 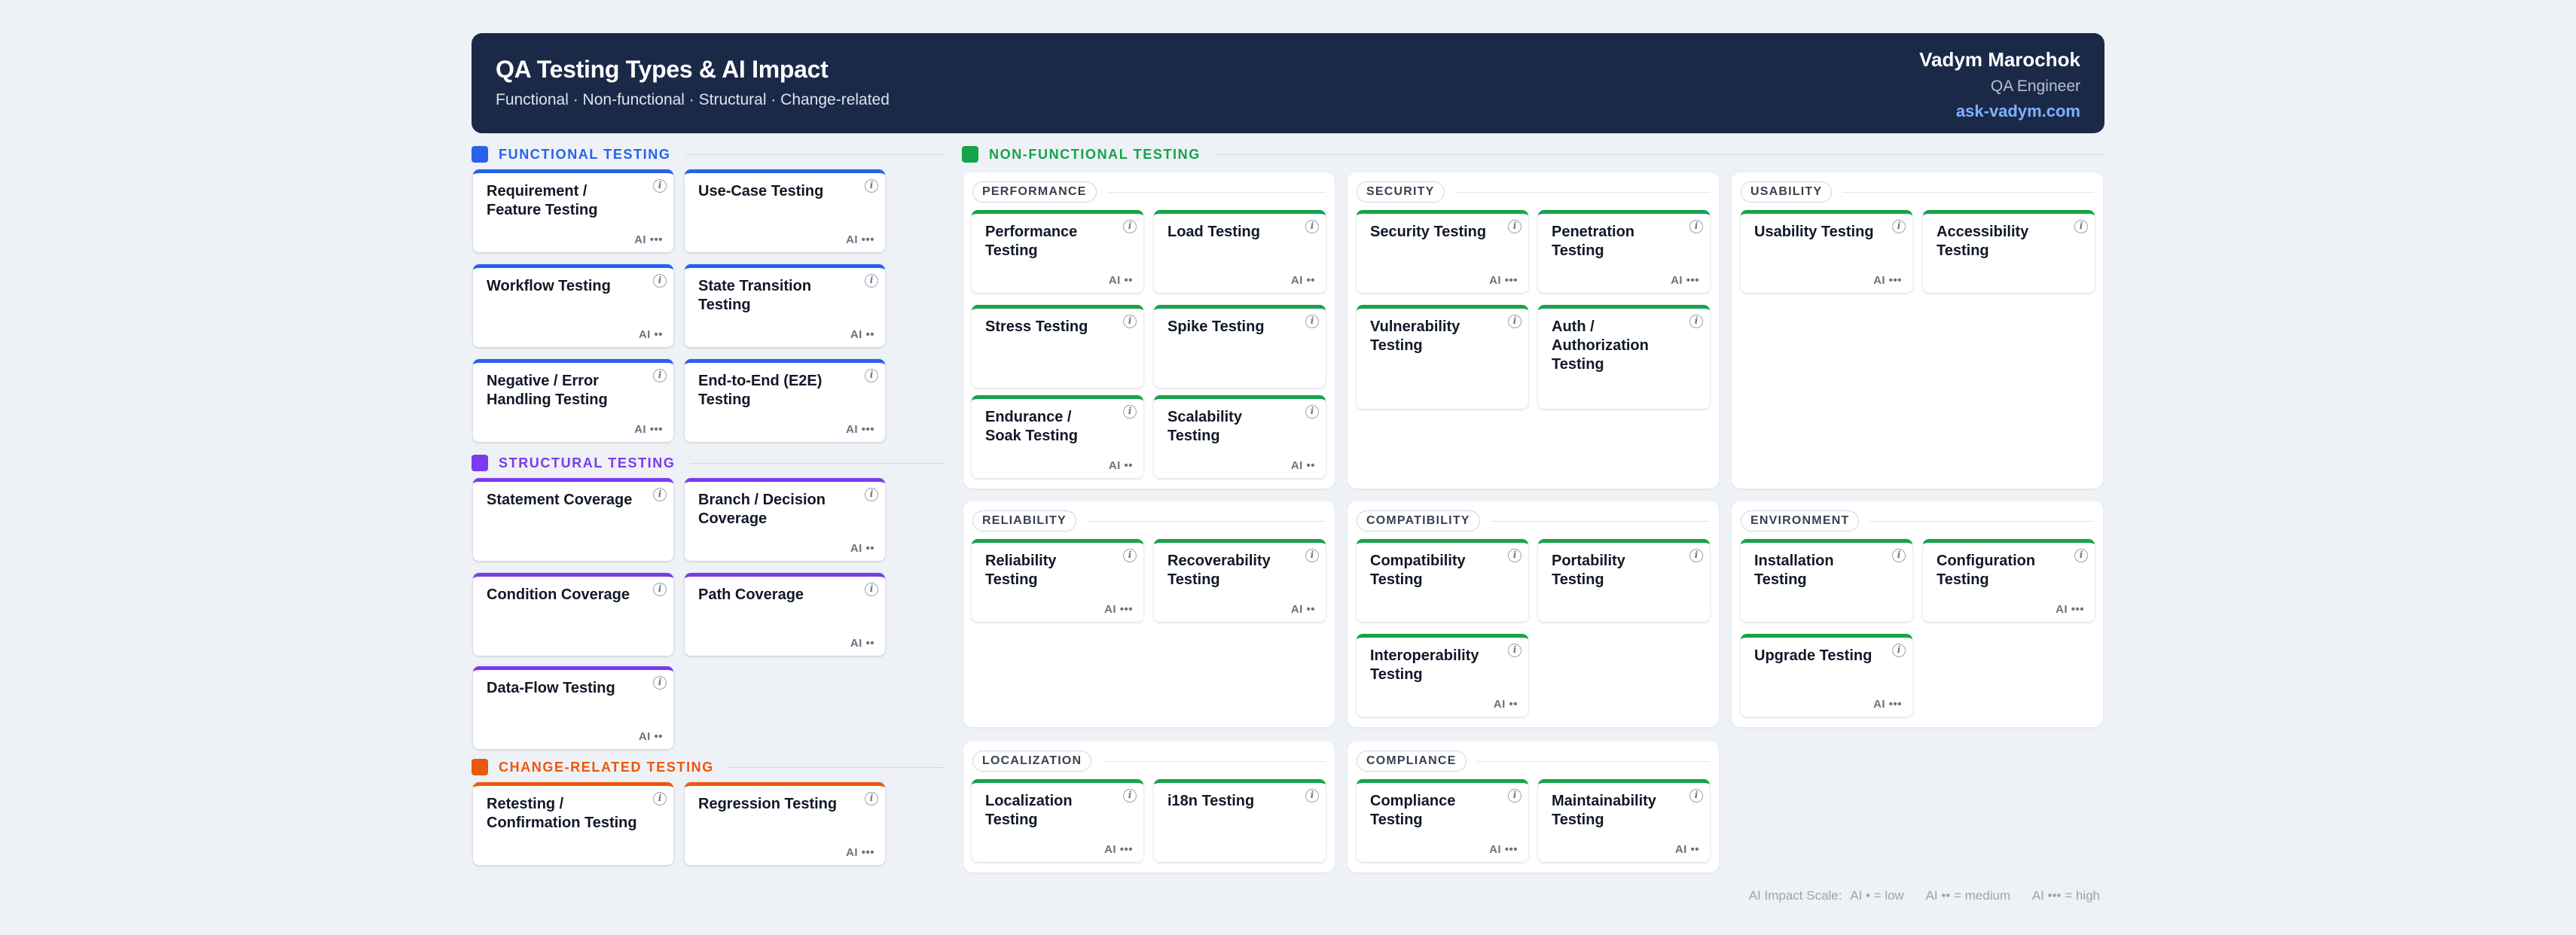 I want to click on card-data-flow-testing: Data-Flow Testing i AI ••, so click(x=573, y=708).